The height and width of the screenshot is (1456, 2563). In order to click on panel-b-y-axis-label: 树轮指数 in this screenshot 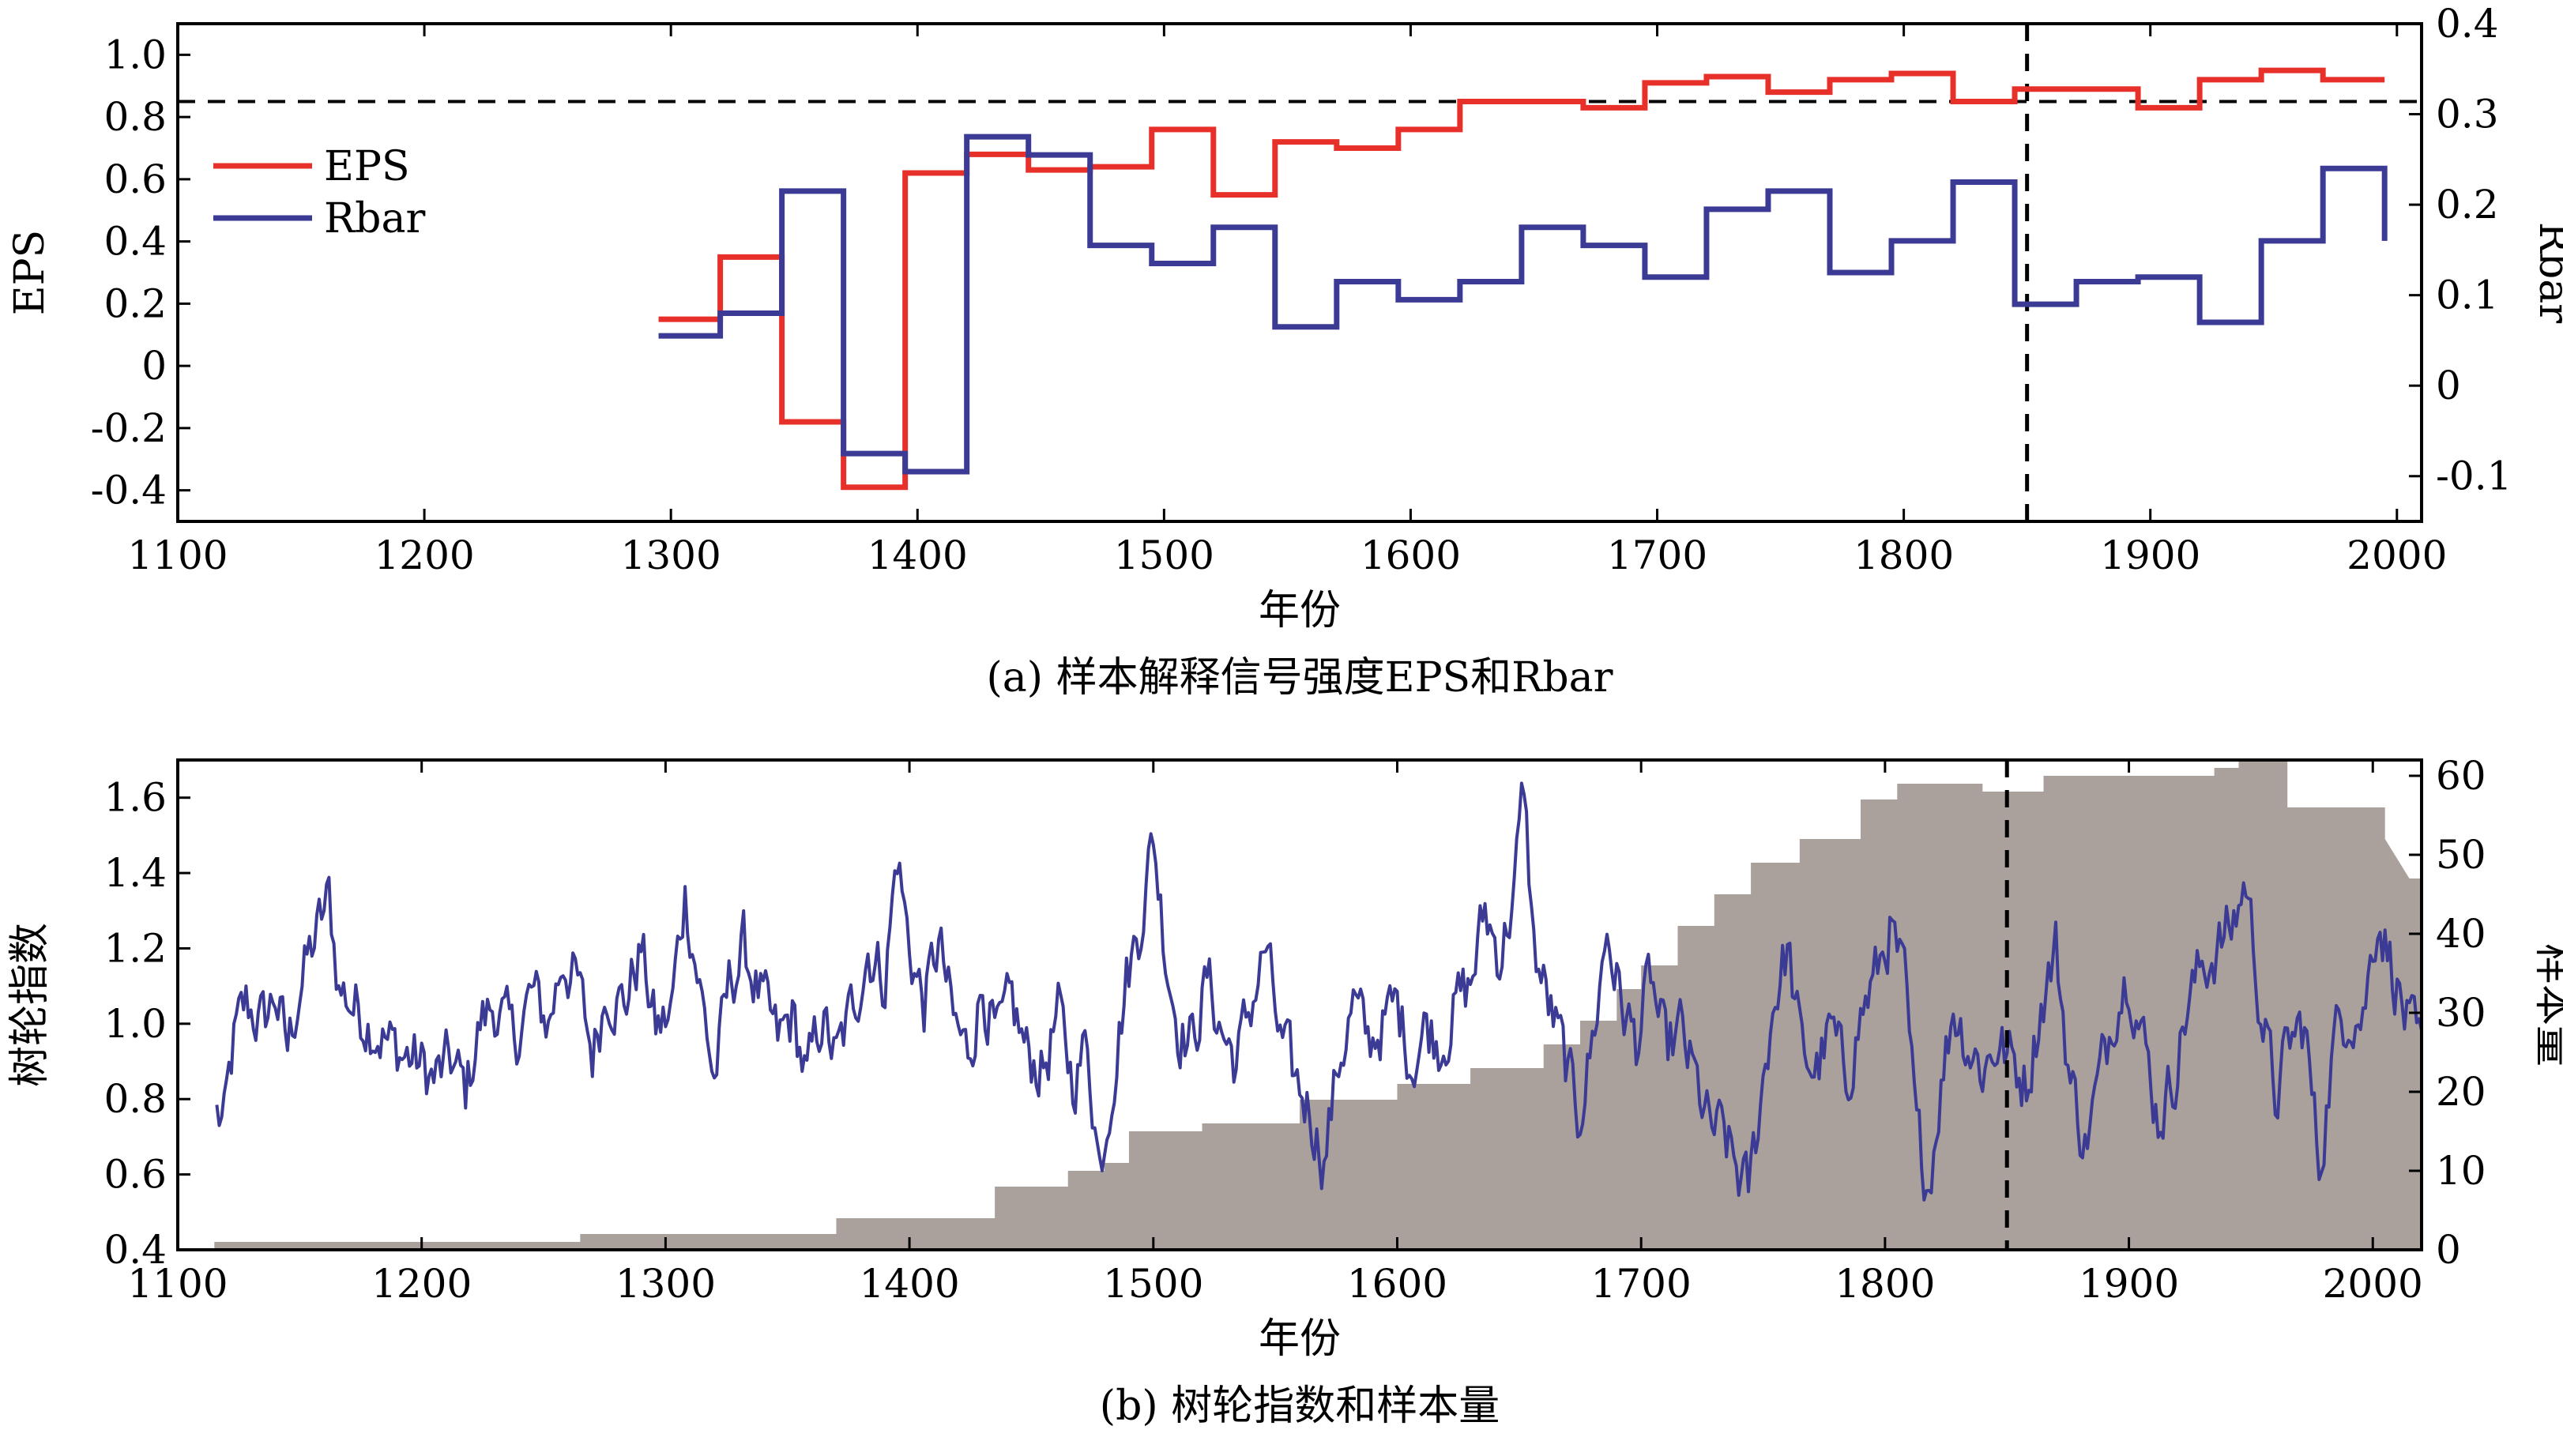, I will do `click(30, 1005)`.